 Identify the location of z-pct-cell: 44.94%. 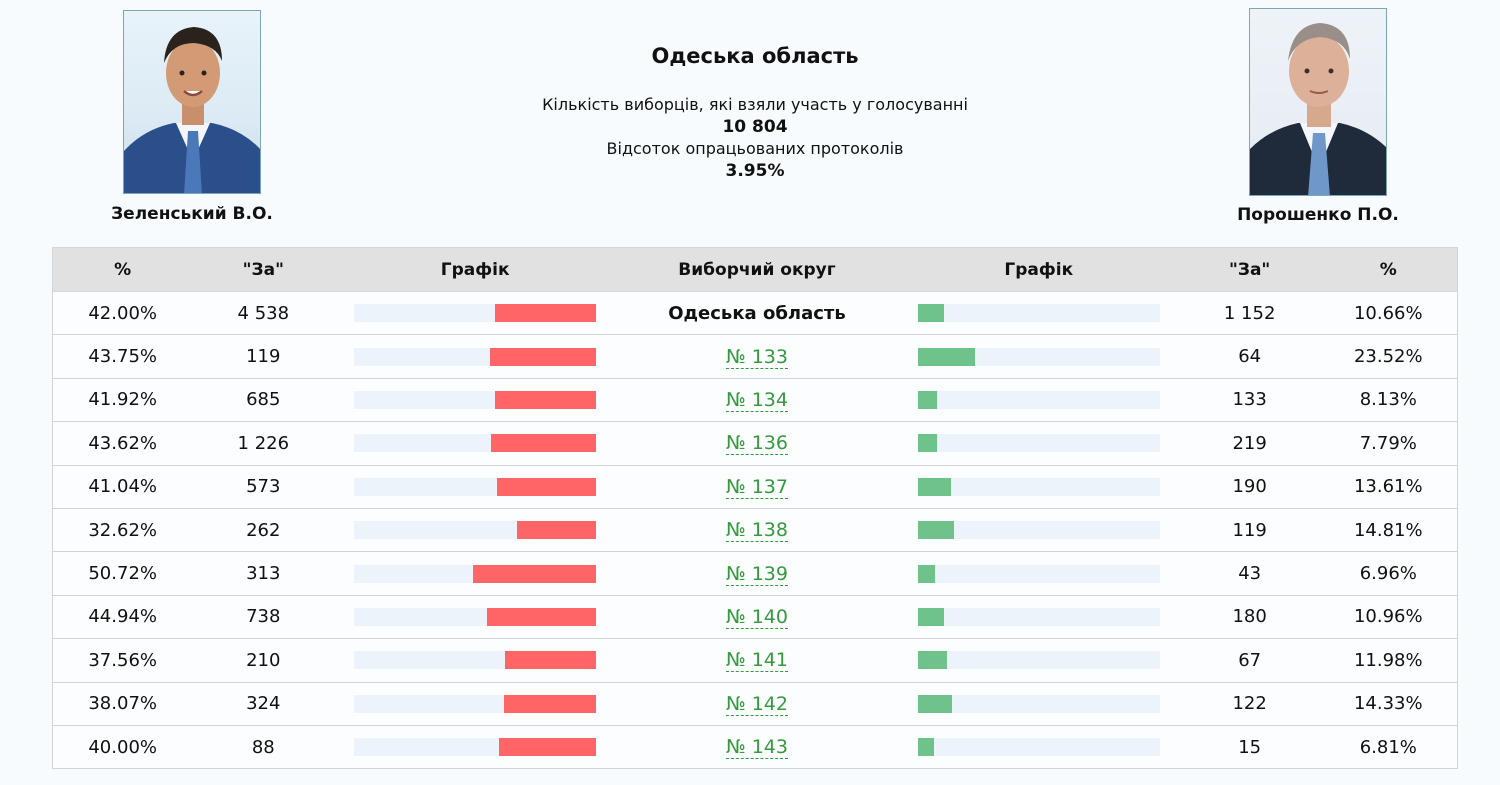
(122, 616).